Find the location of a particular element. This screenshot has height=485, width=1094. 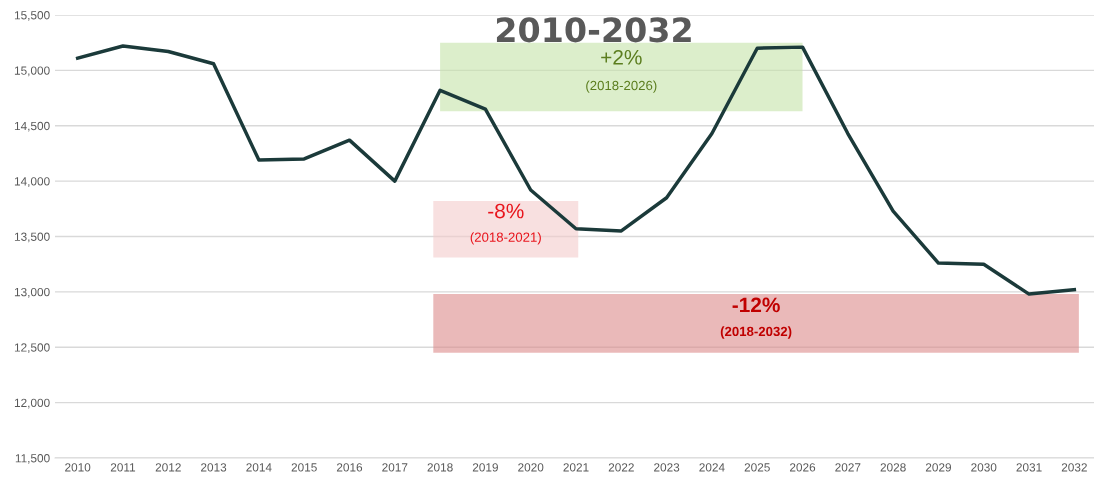

band-label: +2% (2018-2026) is located at coordinates (621, 71).